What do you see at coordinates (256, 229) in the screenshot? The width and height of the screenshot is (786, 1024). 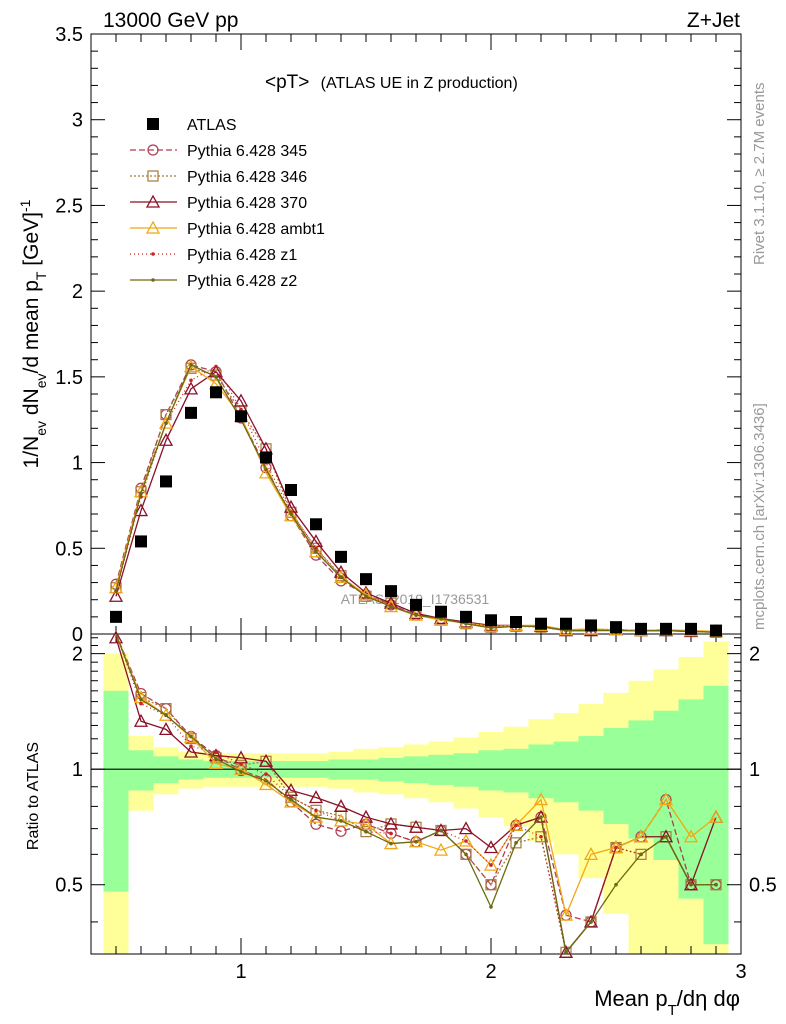 I see `legend-label: Pythia 6.428 ambt1` at bounding box center [256, 229].